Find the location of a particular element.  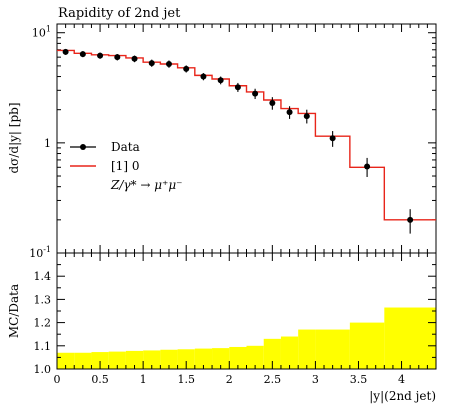

legend-data-marker is located at coordinates (83, 147).